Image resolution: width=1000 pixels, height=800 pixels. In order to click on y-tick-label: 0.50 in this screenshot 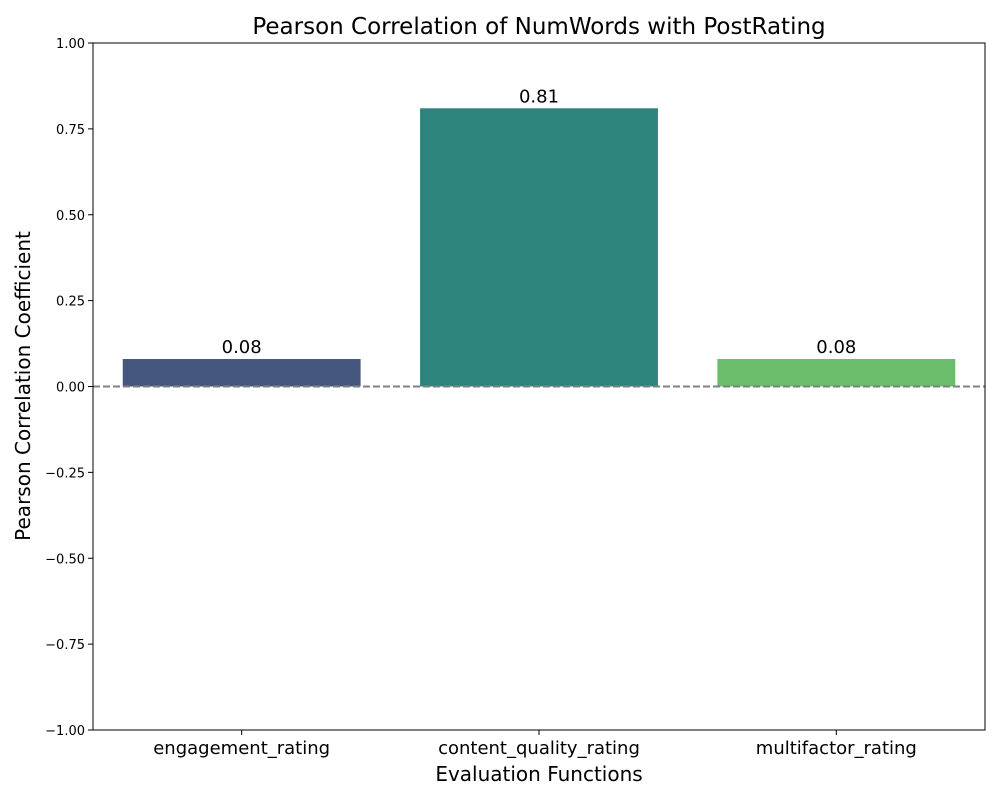, I will do `click(70, 216)`.